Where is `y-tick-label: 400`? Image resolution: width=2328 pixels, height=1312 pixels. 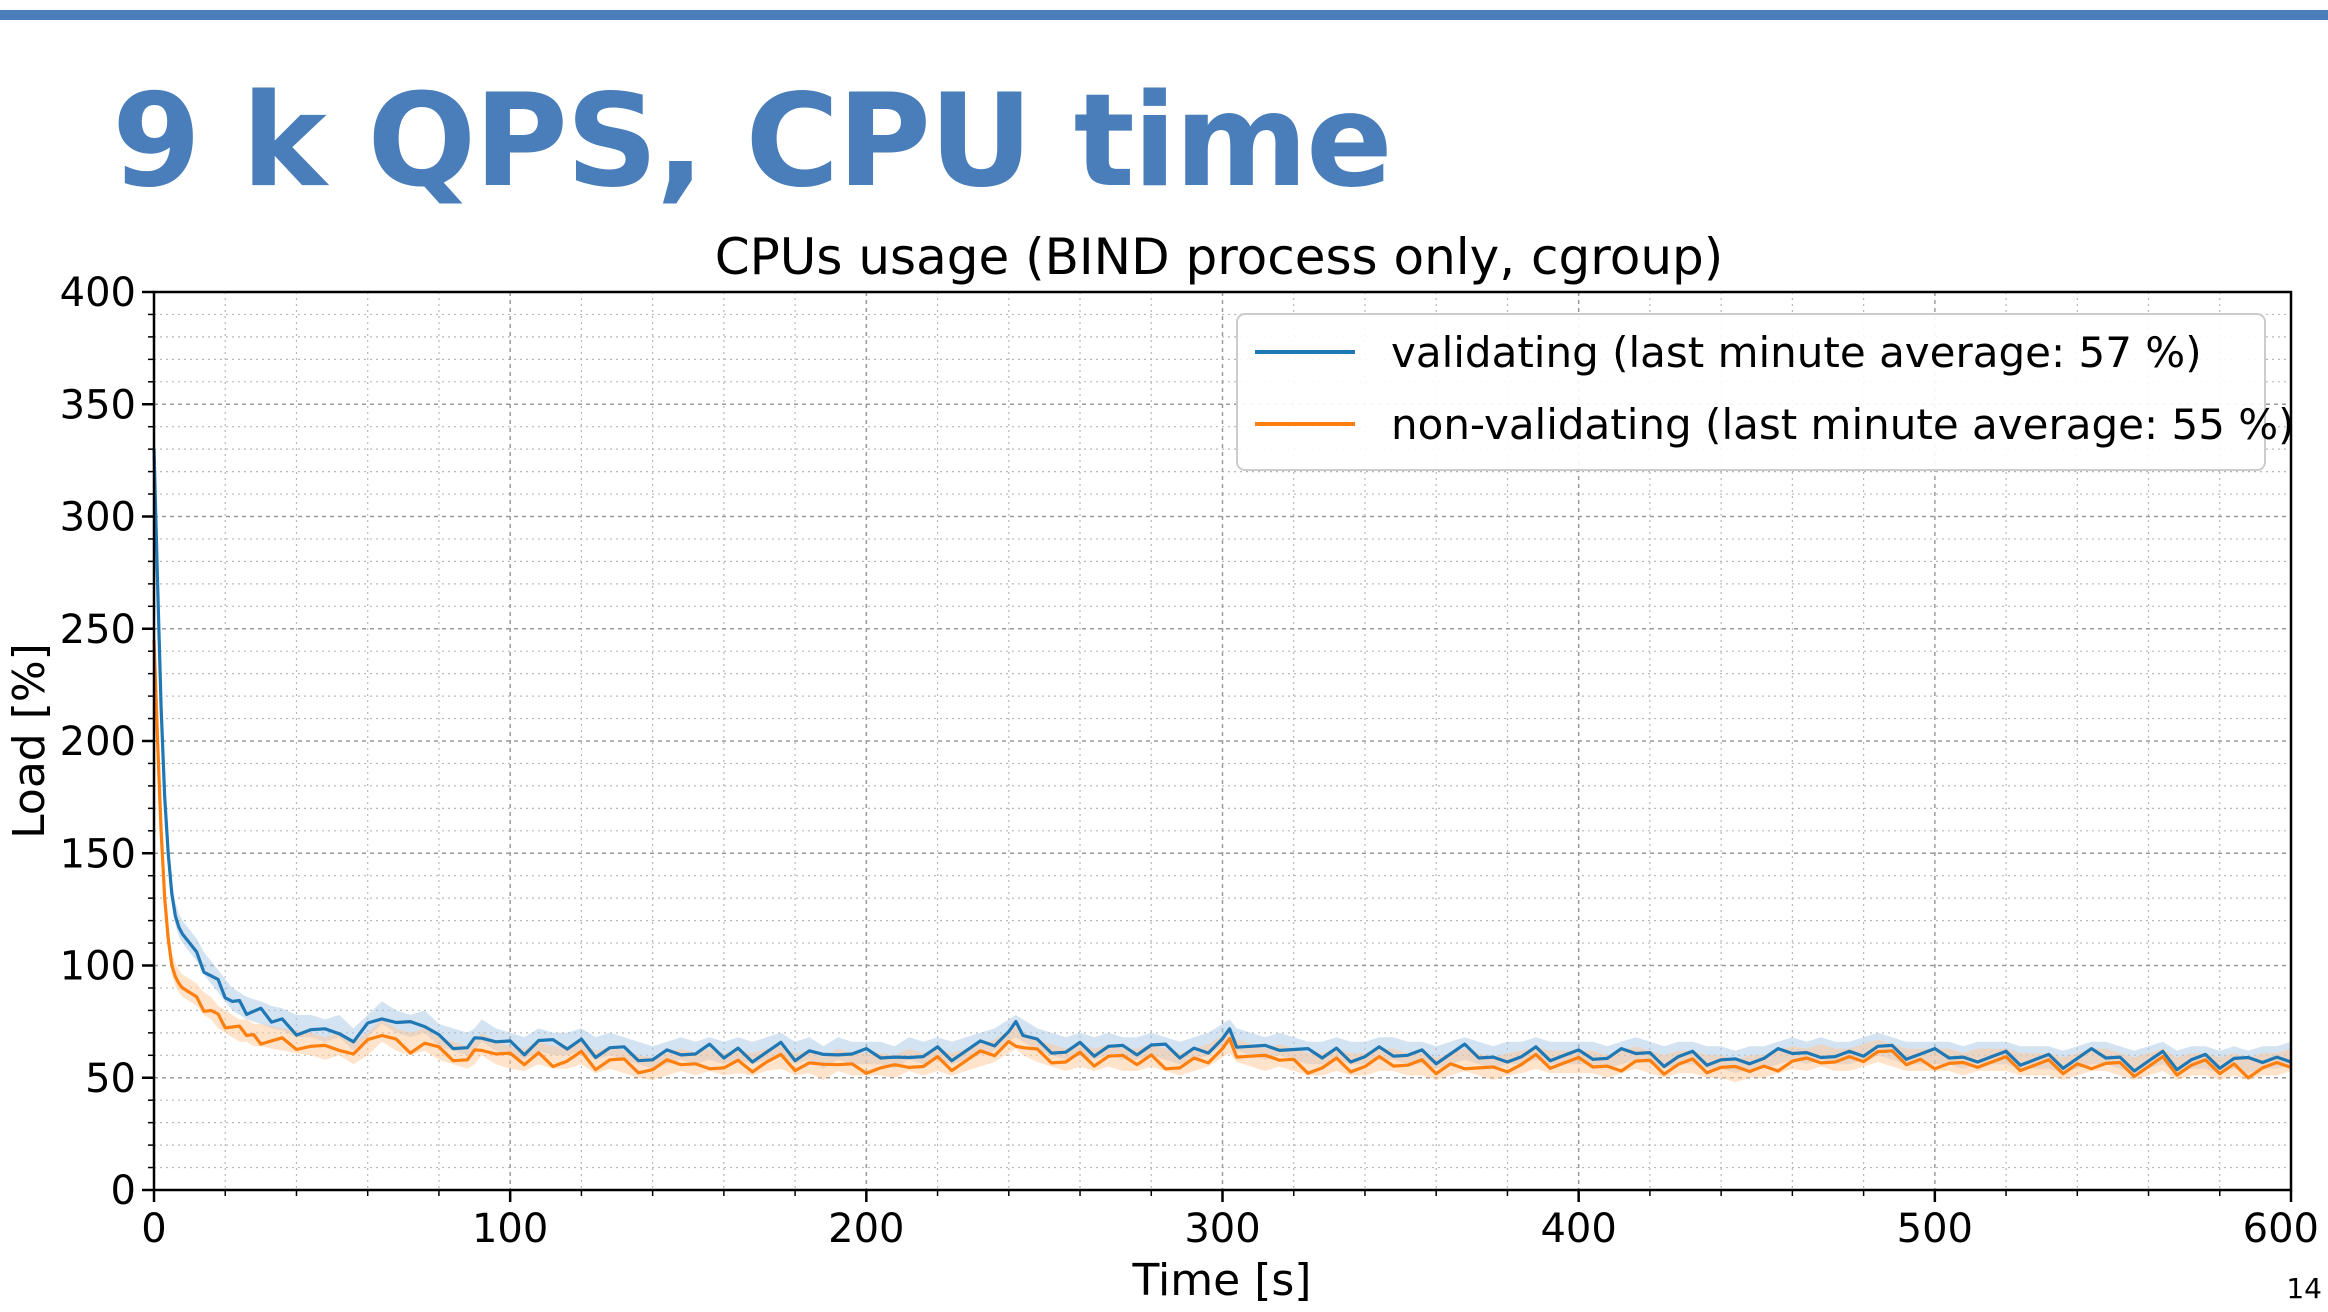
y-tick-label: 400 is located at coordinates (98, 293).